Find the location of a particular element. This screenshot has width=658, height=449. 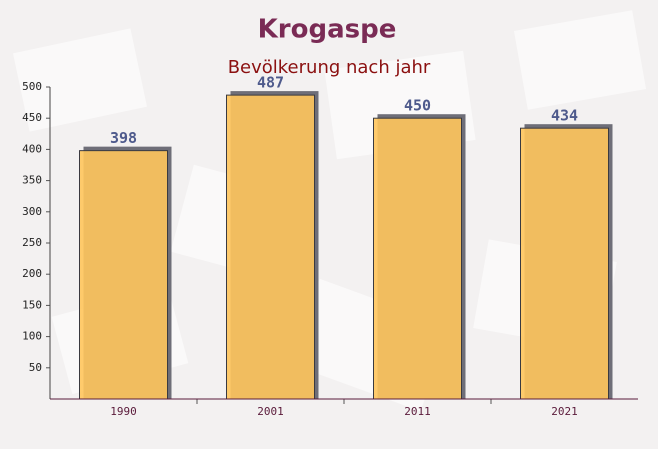

y-tick-label: 100 is located at coordinates (32, 336).